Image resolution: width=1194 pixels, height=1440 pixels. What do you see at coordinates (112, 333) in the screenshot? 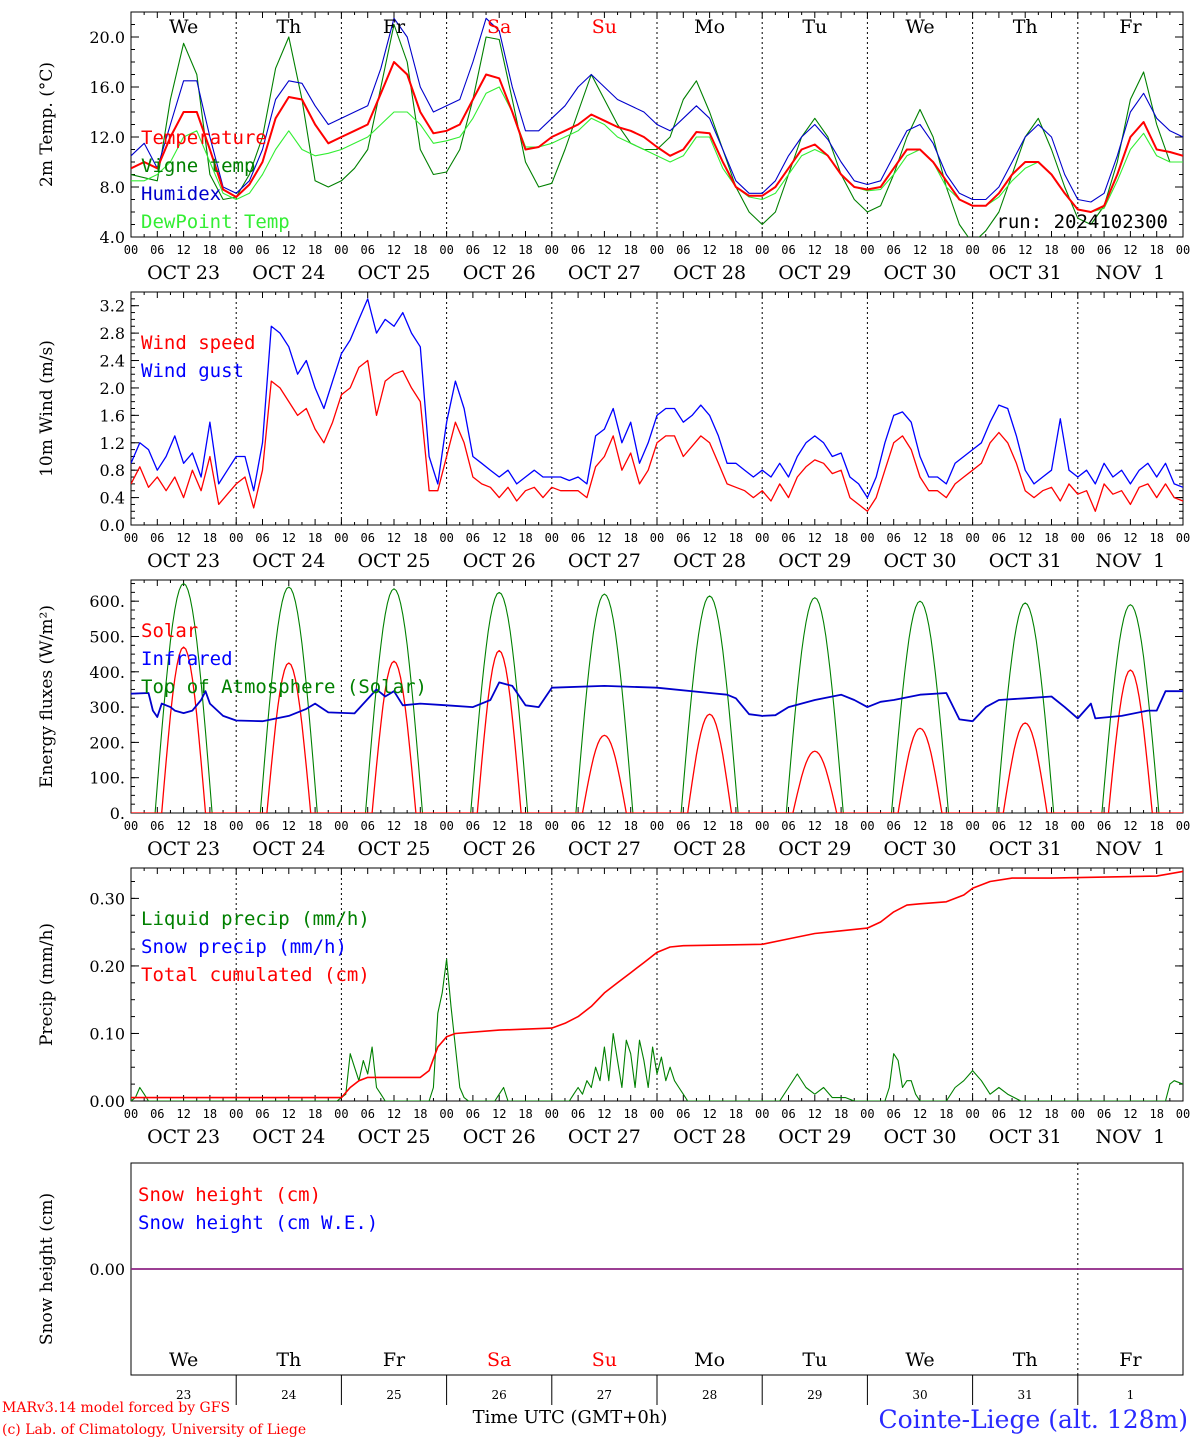
I see `y-tick-label: 2.8` at bounding box center [112, 333].